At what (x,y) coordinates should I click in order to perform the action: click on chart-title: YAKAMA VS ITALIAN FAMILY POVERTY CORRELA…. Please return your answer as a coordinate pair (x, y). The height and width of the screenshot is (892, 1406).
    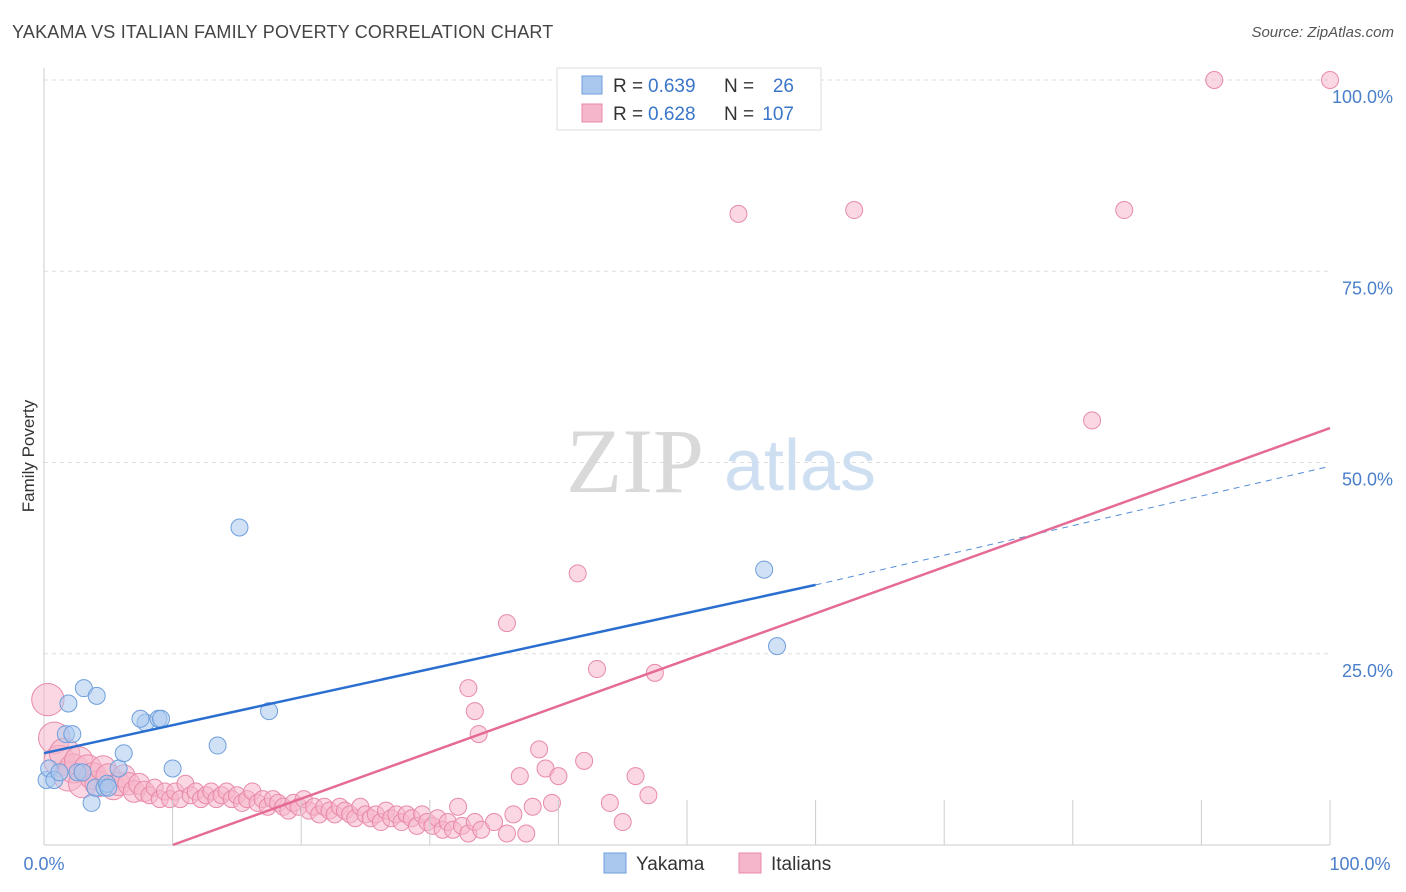
    Looking at the image, I should click on (283, 32).